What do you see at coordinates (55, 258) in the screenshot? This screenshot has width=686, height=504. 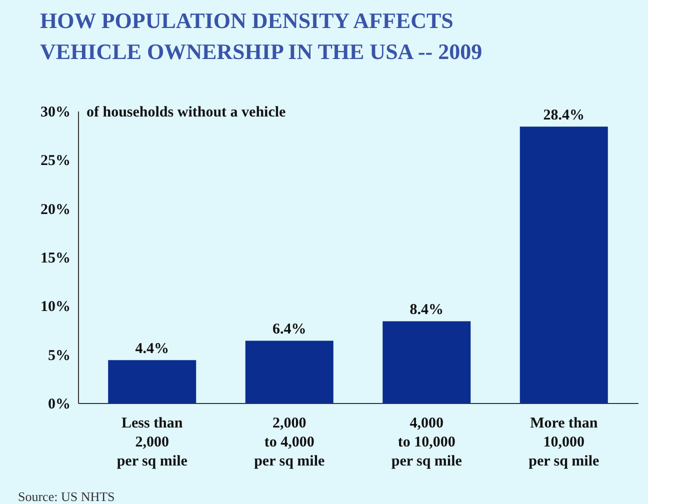 I see `y-tick-label: 15%` at bounding box center [55, 258].